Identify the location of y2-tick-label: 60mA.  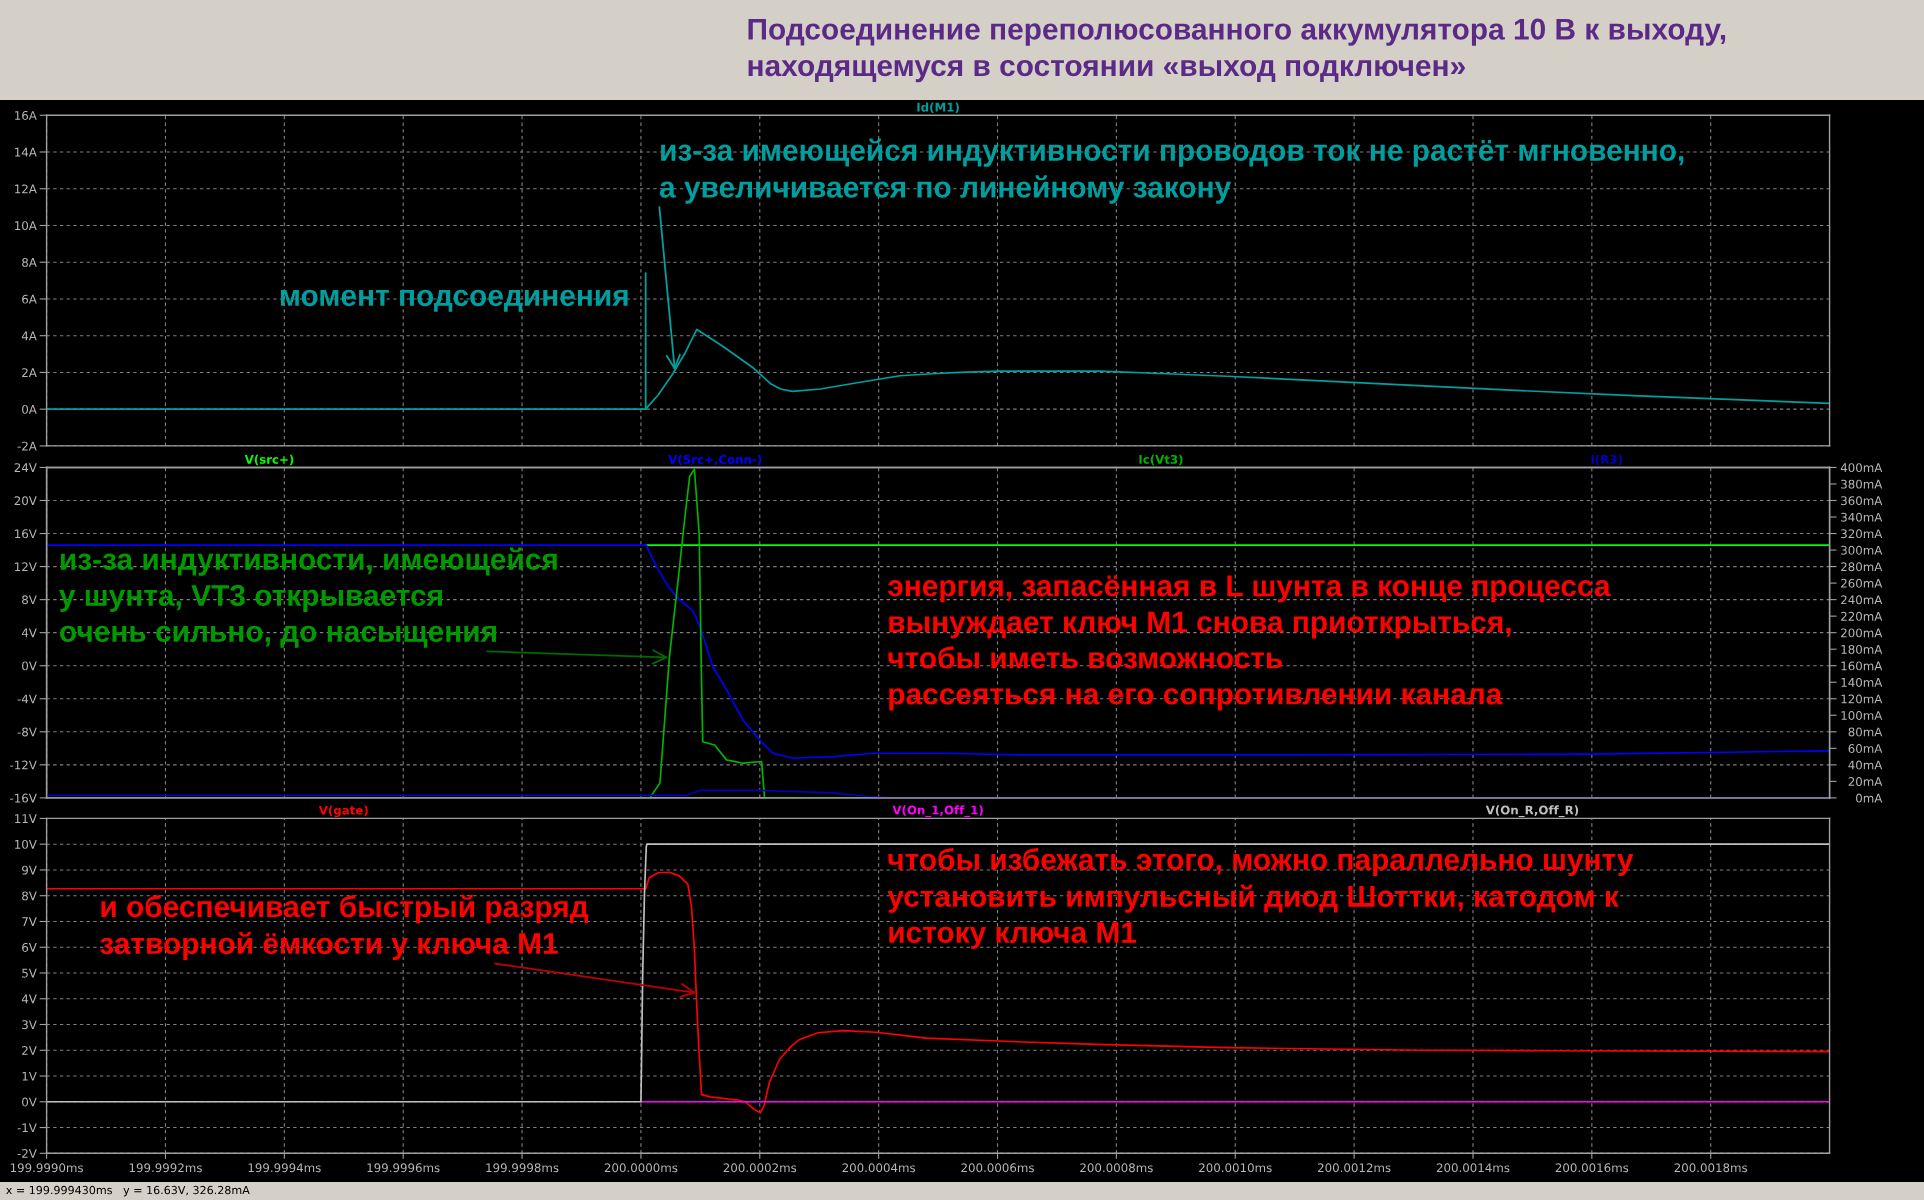
(1865, 748).